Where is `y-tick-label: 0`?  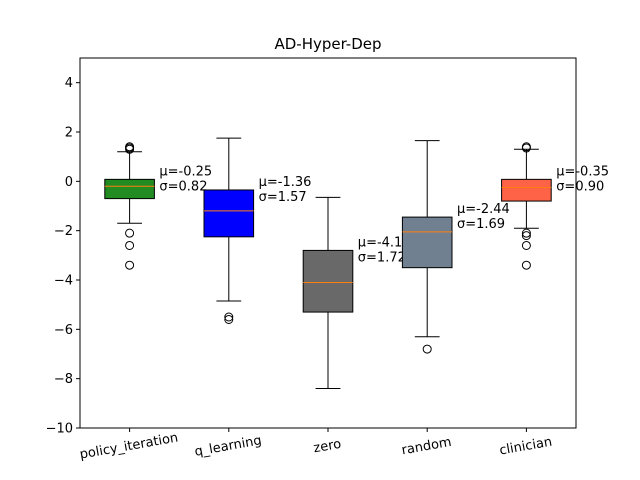 y-tick-label: 0 is located at coordinates (69, 182).